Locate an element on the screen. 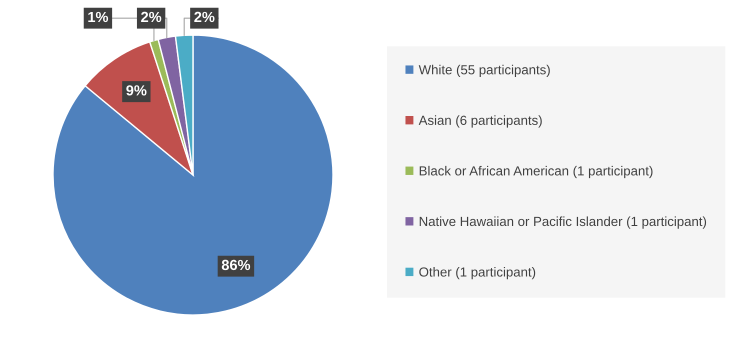  legend-label: White (55 participants) is located at coordinates (484, 71).